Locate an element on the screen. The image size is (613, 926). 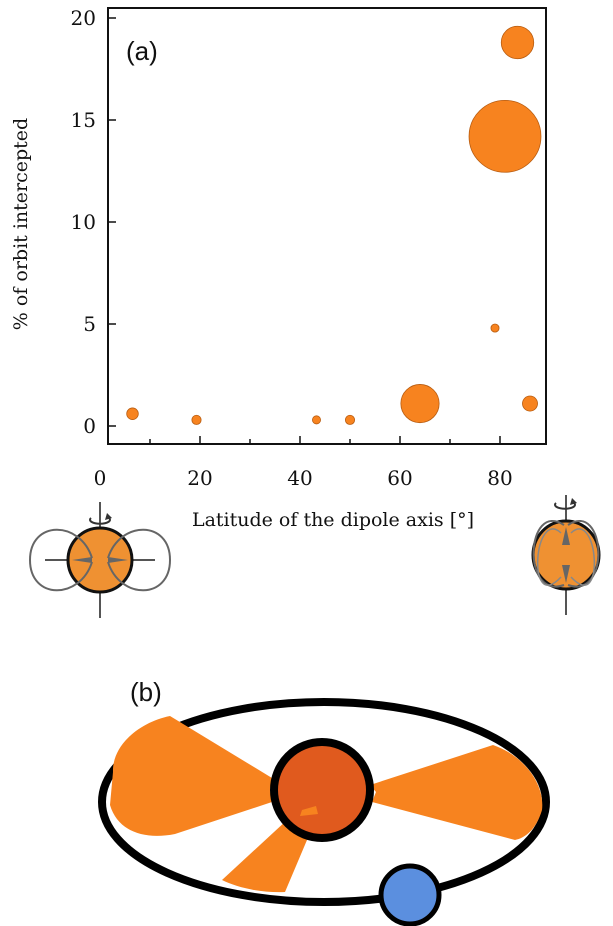
panel-label-a: (a) is located at coordinates (142, 51).